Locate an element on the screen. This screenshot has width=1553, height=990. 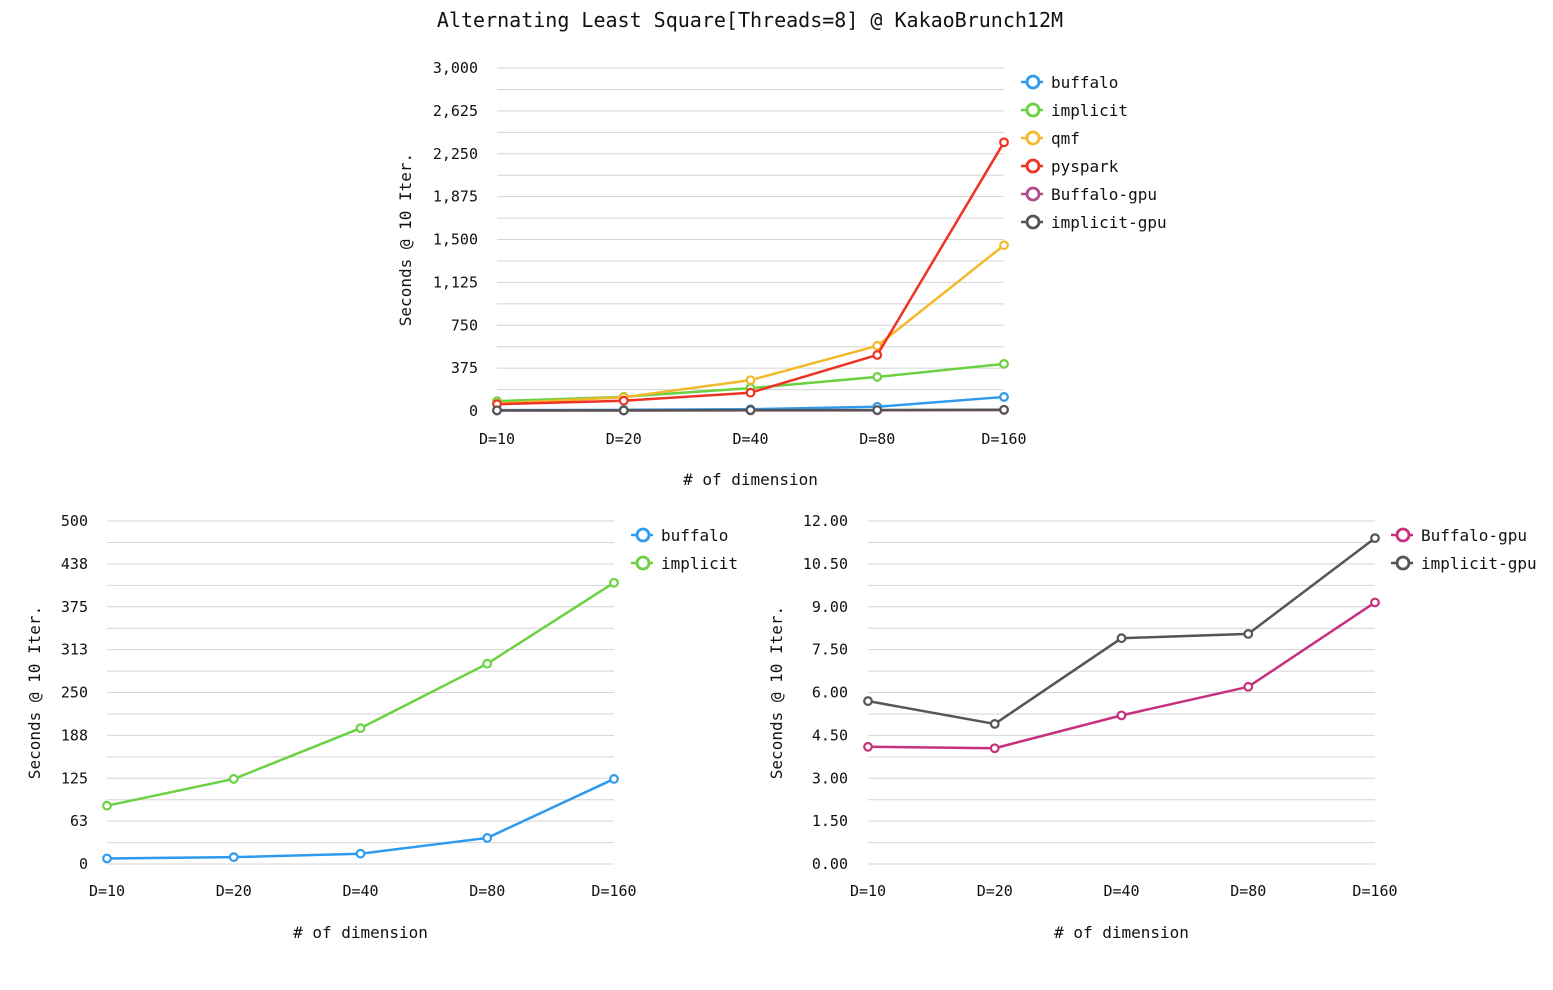
y-tick-label: 250 is located at coordinates (74, 693).